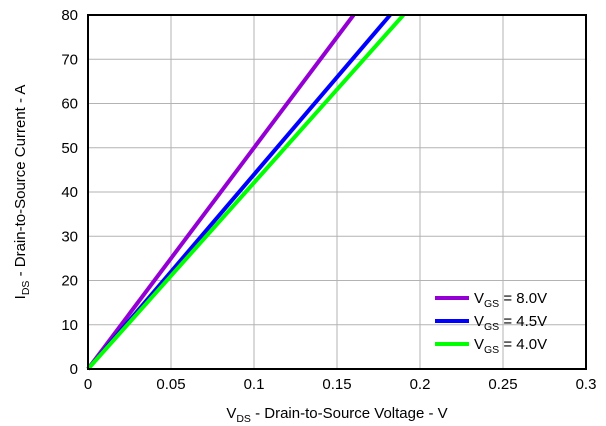 Image resolution: width=606 pixels, height=426 pixels. I want to click on y-tick-label: 40, so click(69, 192).